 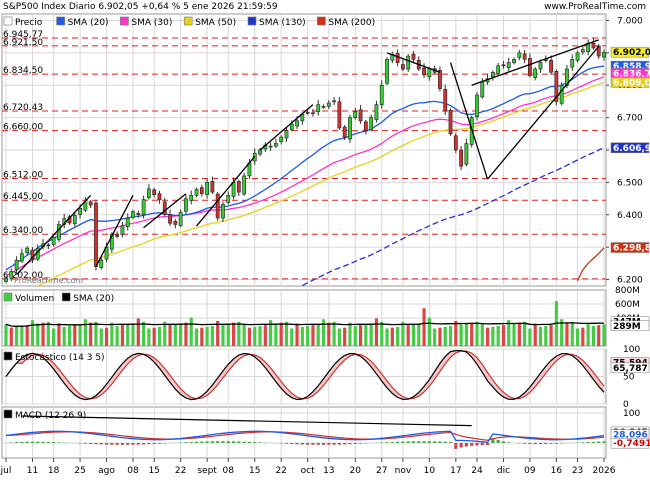 What do you see at coordinates (23, 231) in the screenshot?
I see `level-label: 6.340,00` at bounding box center [23, 231].